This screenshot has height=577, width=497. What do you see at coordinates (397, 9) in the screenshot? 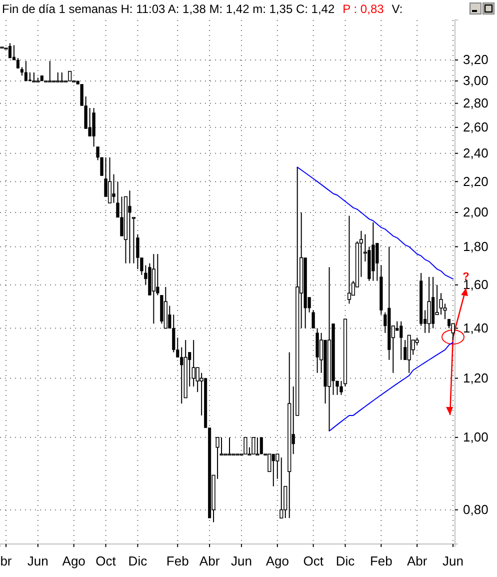
I see `text: V:` at bounding box center [397, 9].